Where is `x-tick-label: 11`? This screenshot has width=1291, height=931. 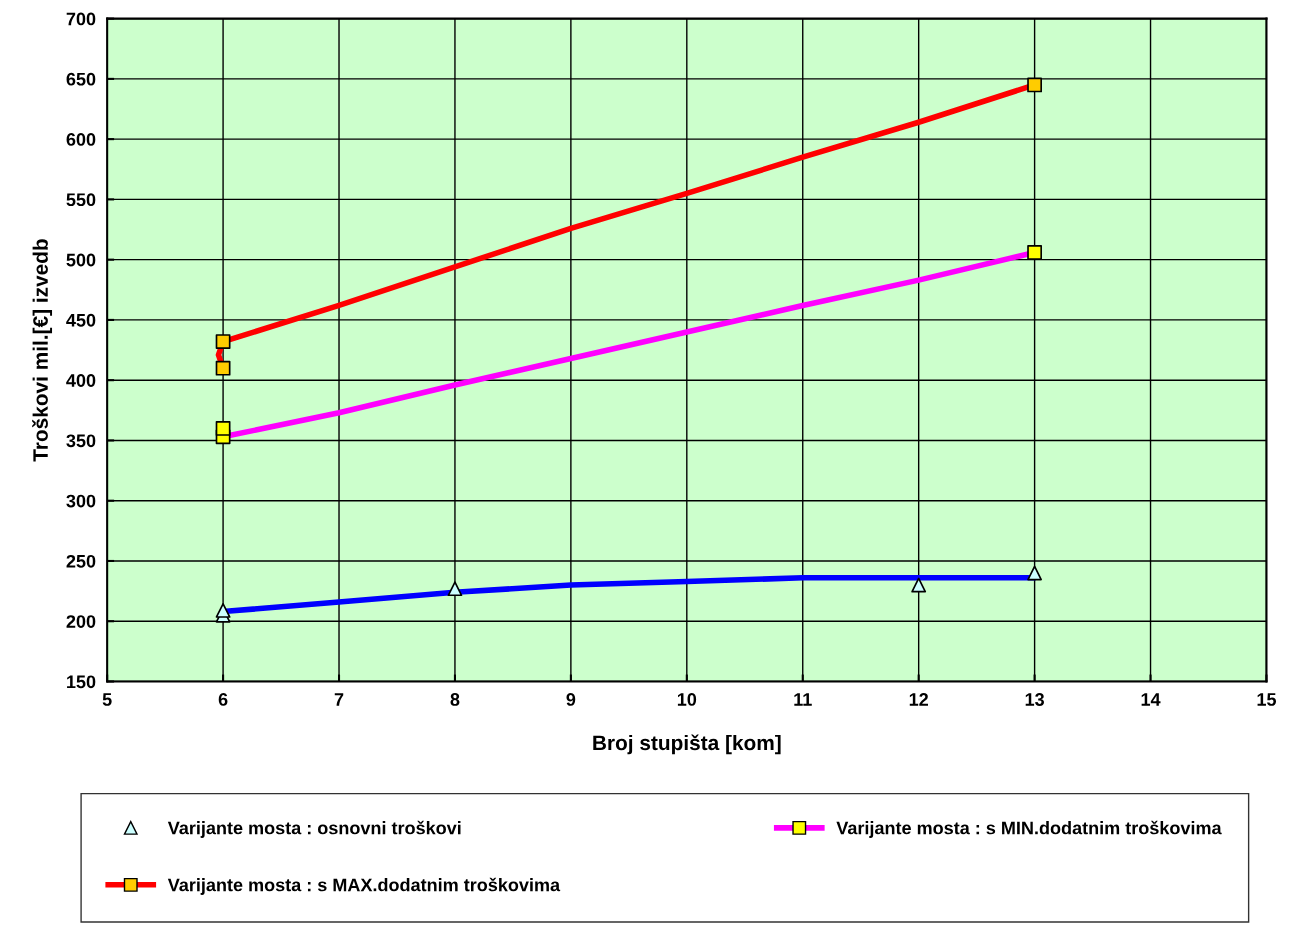
x-tick-label: 11 is located at coordinates (803, 699).